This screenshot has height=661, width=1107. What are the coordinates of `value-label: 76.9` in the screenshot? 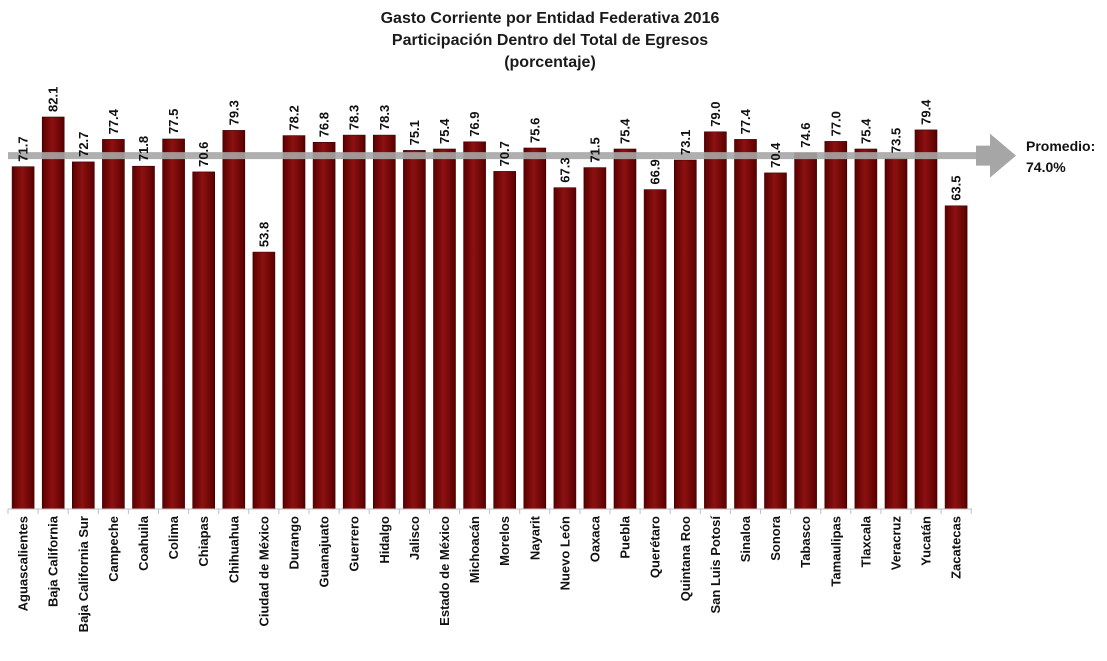 It's located at (474, 123).